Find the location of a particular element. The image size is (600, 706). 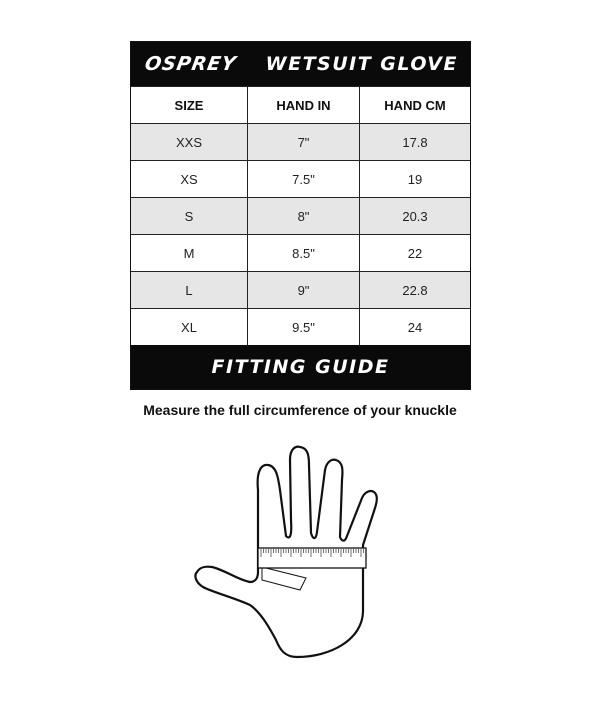

size-cell: XS is located at coordinates (189, 179).